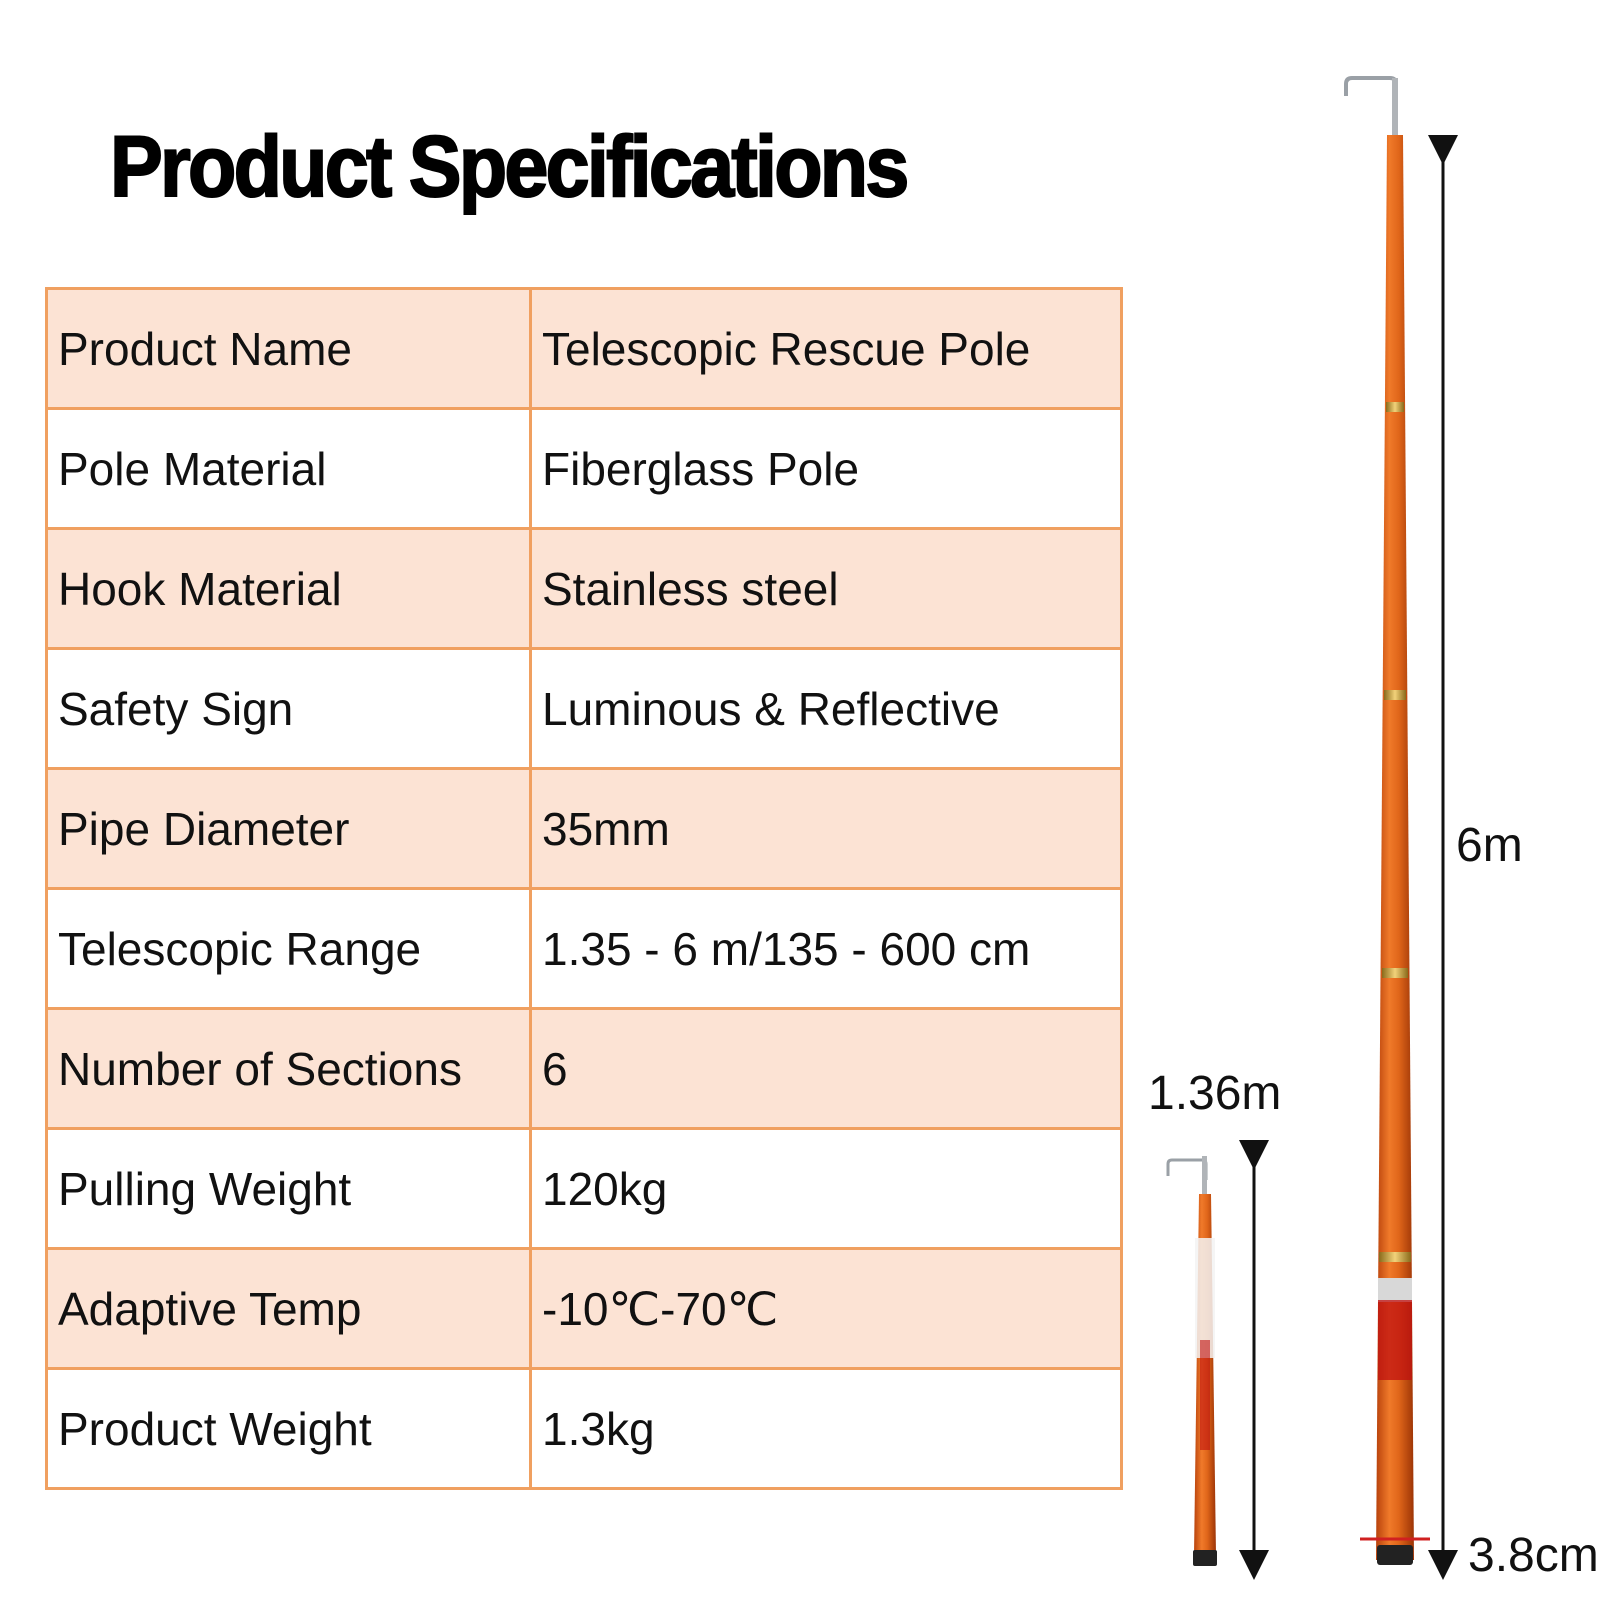  Describe the element at coordinates (826, 1428) in the screenshot. I see `spec-value: 1.3kg` at that location.